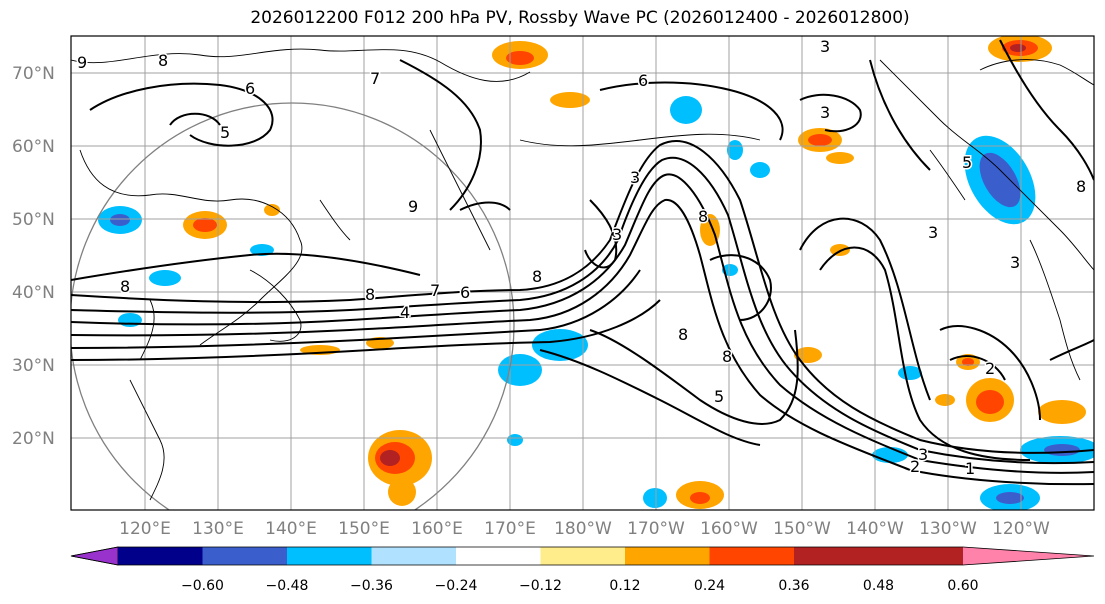  What do you see at coordinates (145, 529) in the screenshot?
I see `lon-label: 120°E` at bounding box center [145, 529].